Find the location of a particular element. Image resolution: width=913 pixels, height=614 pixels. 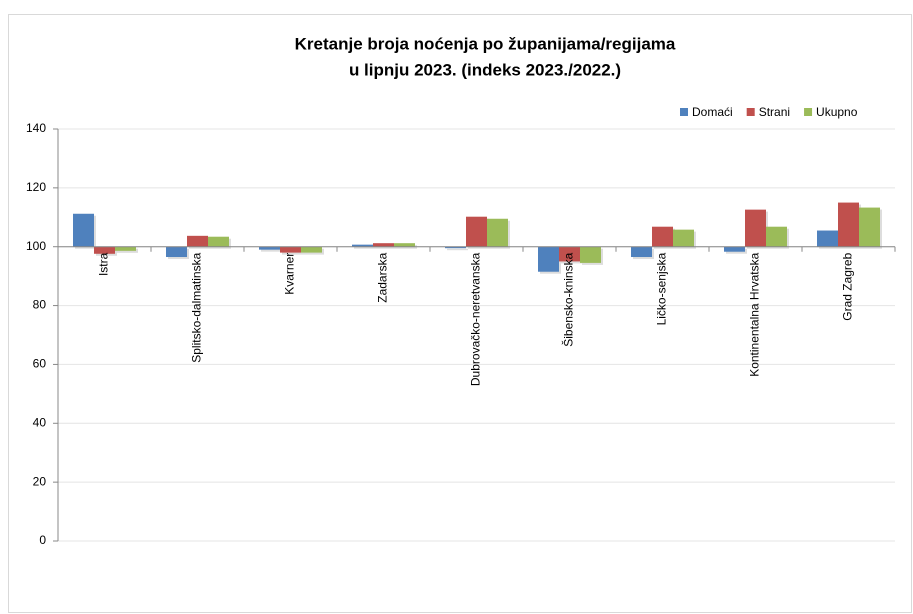

y-tick-label: 20 is located at coordinates (40, 481).